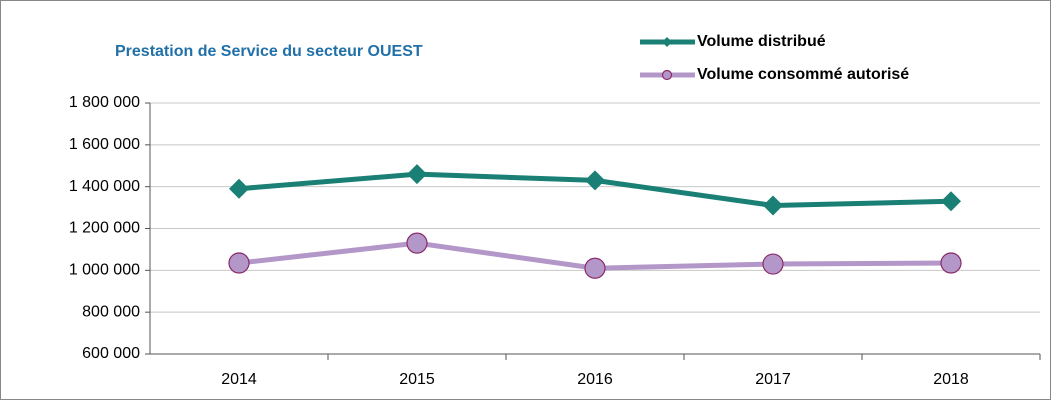 This screenshot has width=1051, height=400. I want to click on x-tick-label: 2018, so click(951, 379).